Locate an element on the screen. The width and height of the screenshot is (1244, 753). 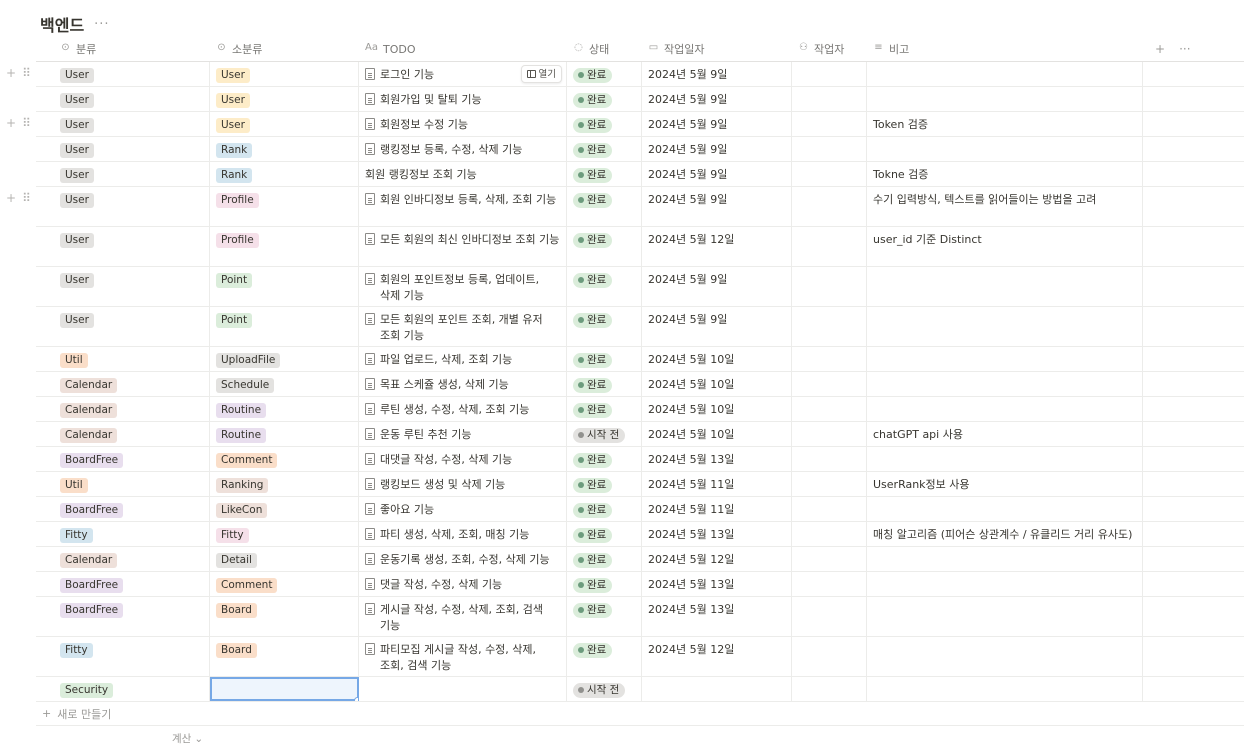
column-header-subcategory: ⊙ 소분류 is located at coordinates (284, 48).